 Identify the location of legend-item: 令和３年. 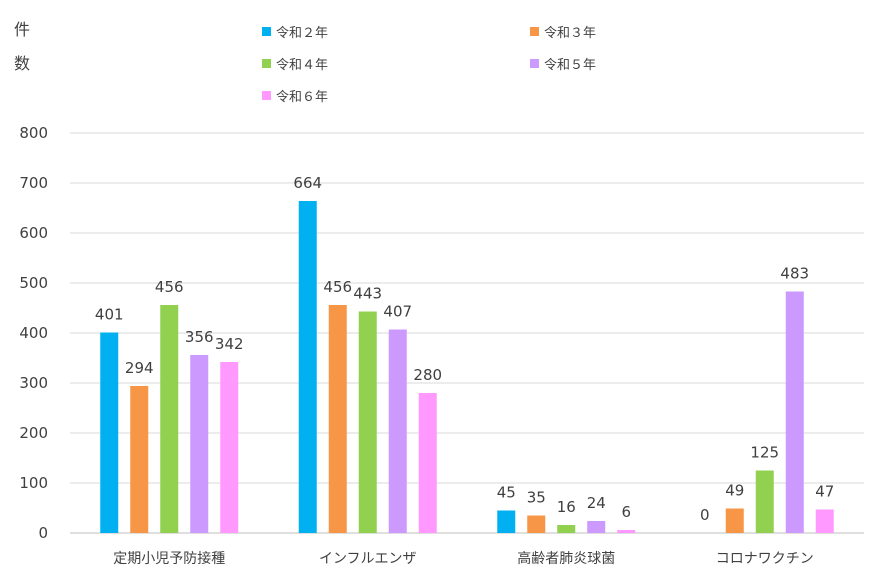
(563, 31).